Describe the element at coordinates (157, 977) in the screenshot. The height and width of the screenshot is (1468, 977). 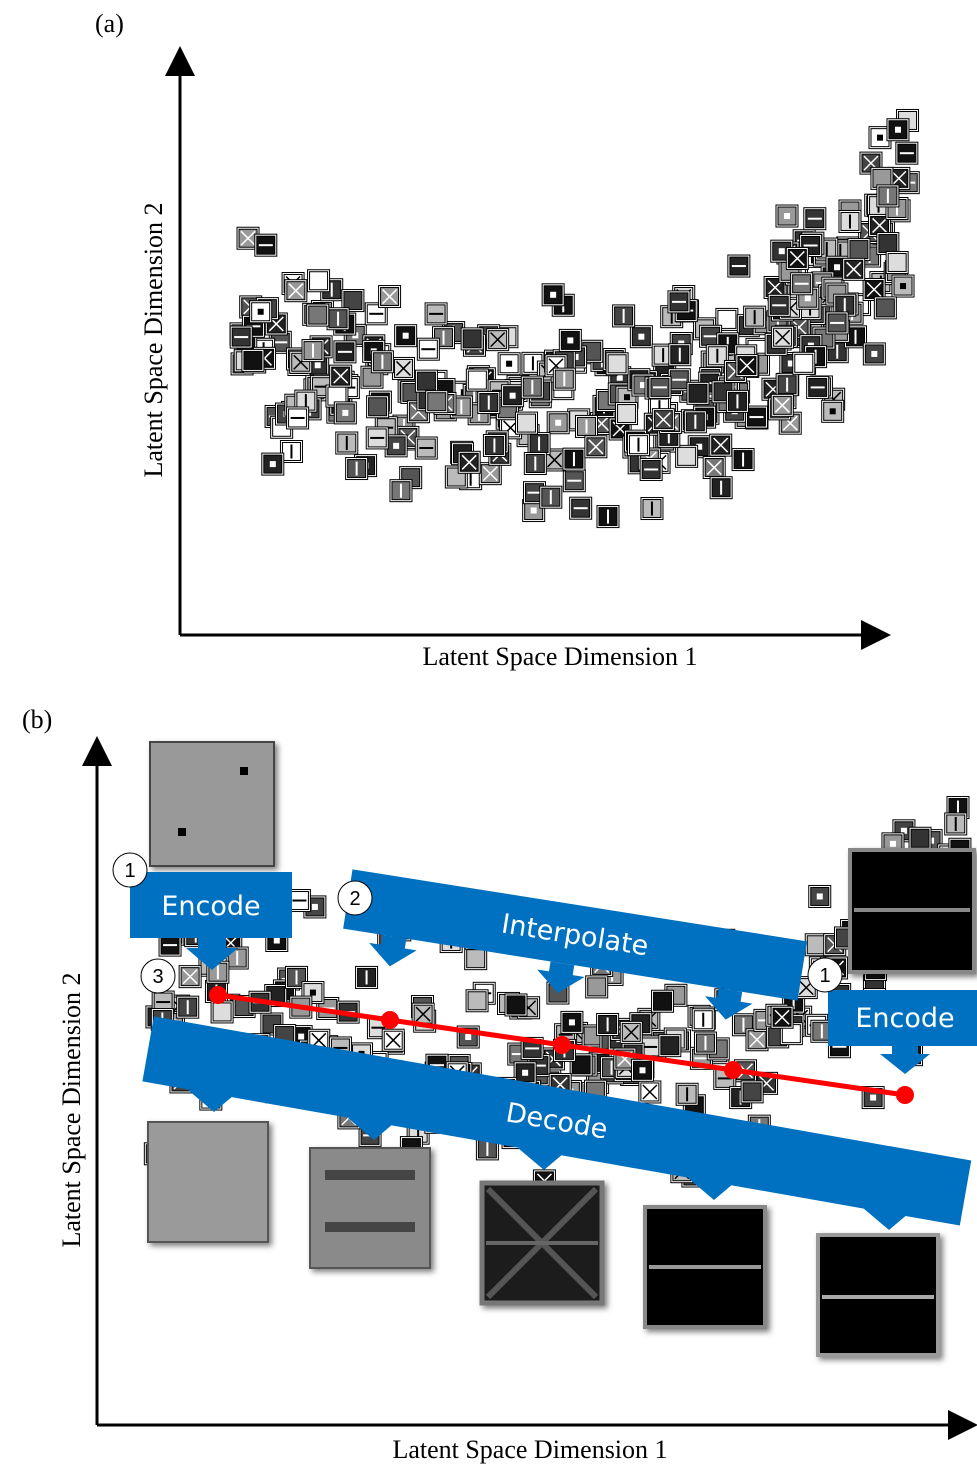
I see `step-number: 3` at that location.